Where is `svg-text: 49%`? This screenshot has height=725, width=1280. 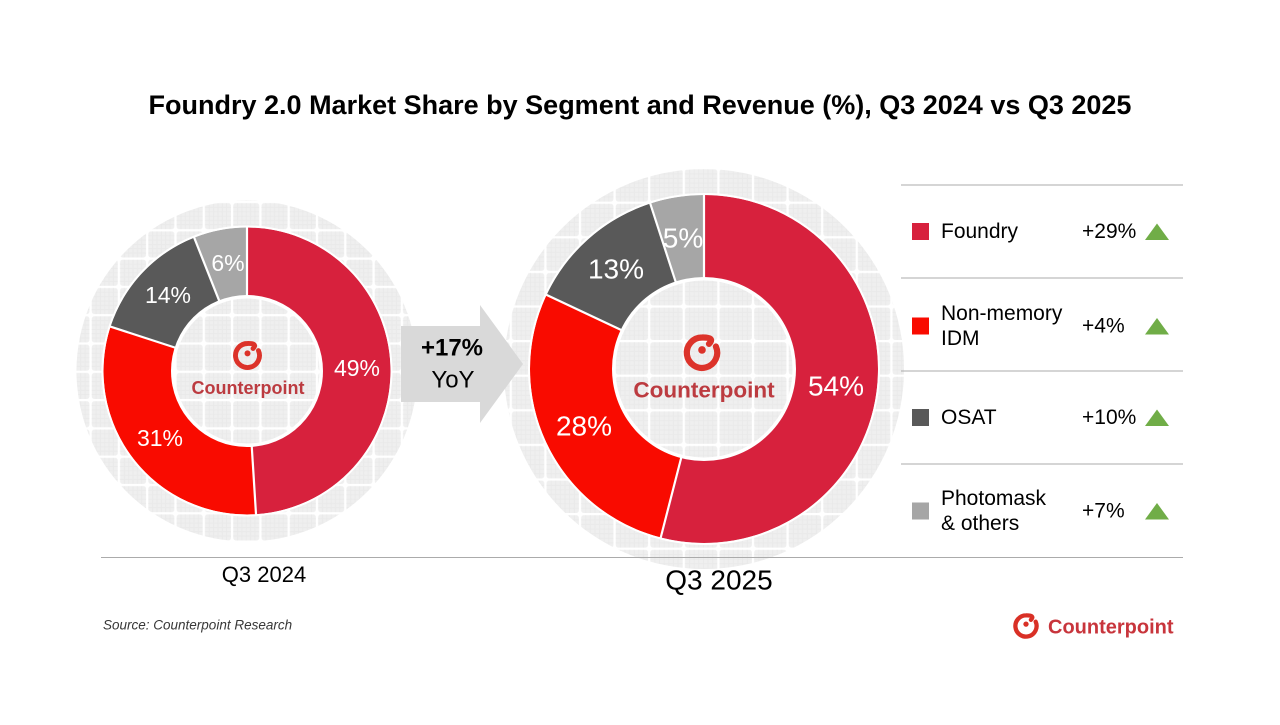 svg-text: 49% is located at coordinates (357, 368).